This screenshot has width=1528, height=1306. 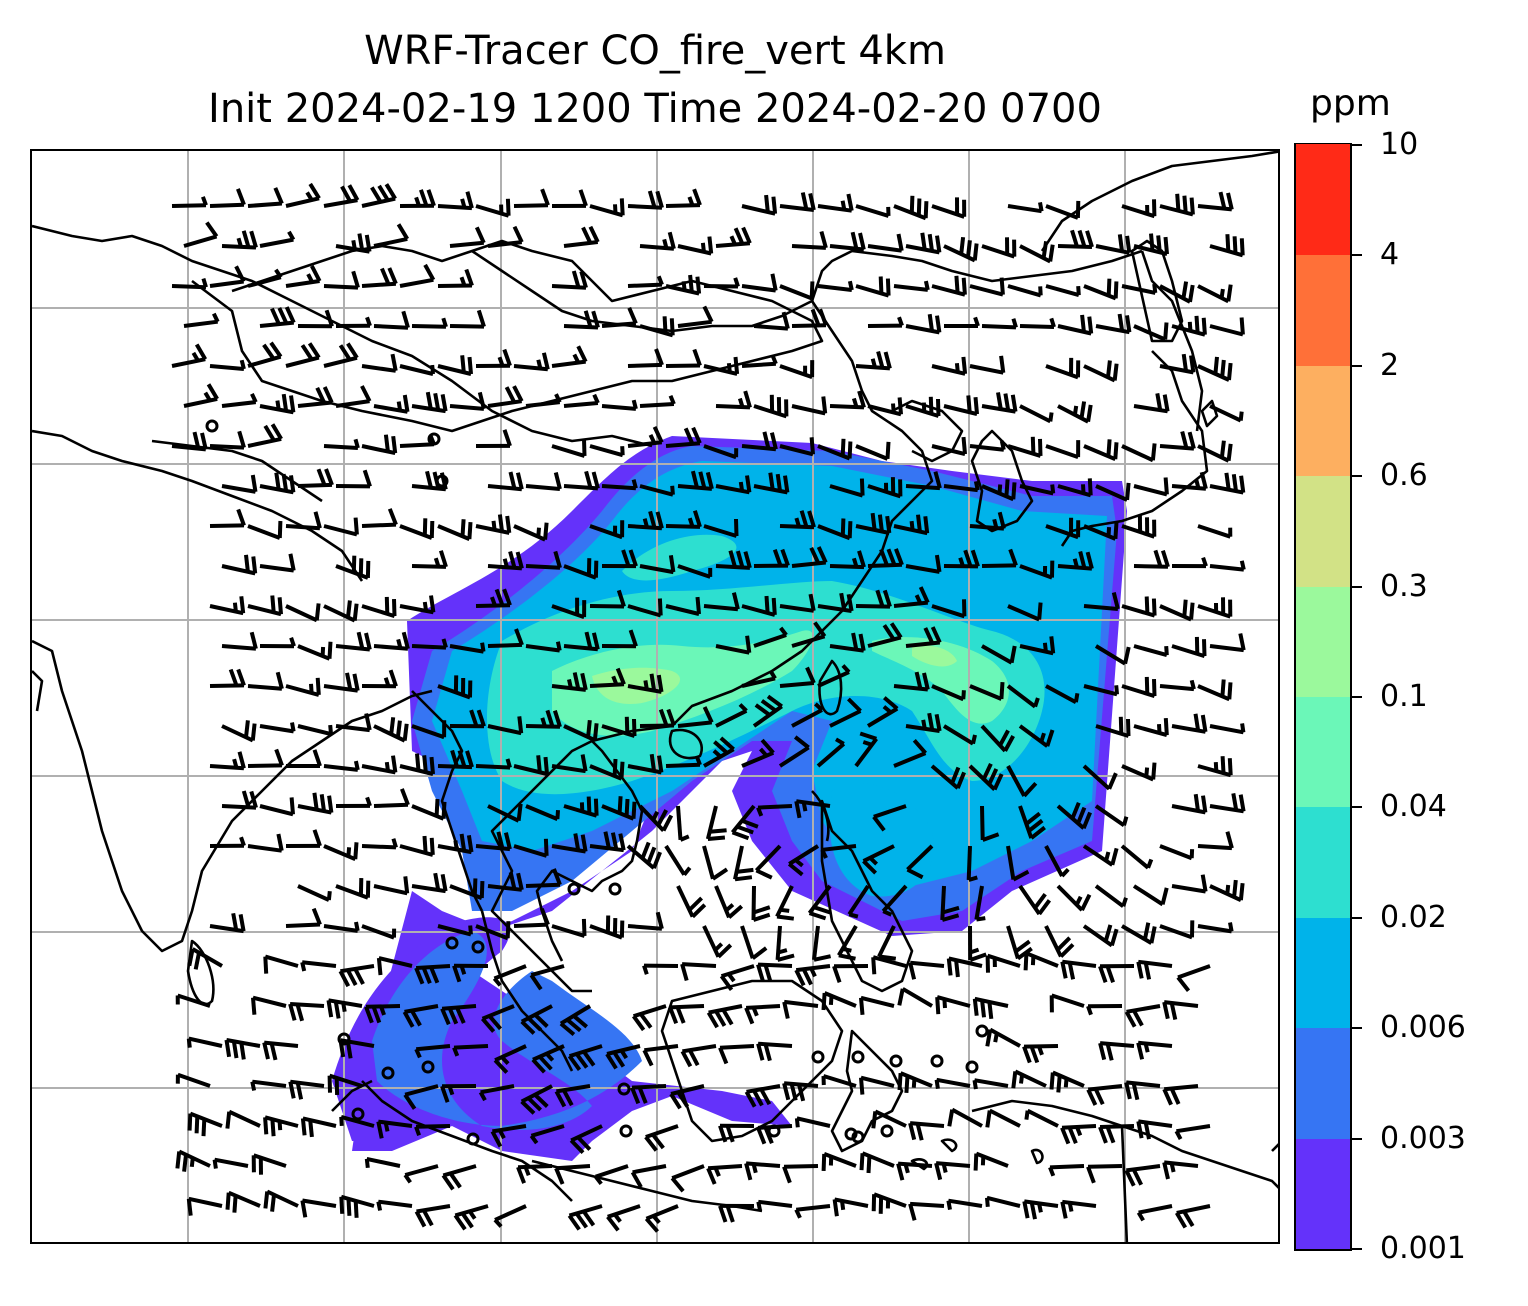 I want to click on plume-contour-0.04, so click(x=940, y=680).